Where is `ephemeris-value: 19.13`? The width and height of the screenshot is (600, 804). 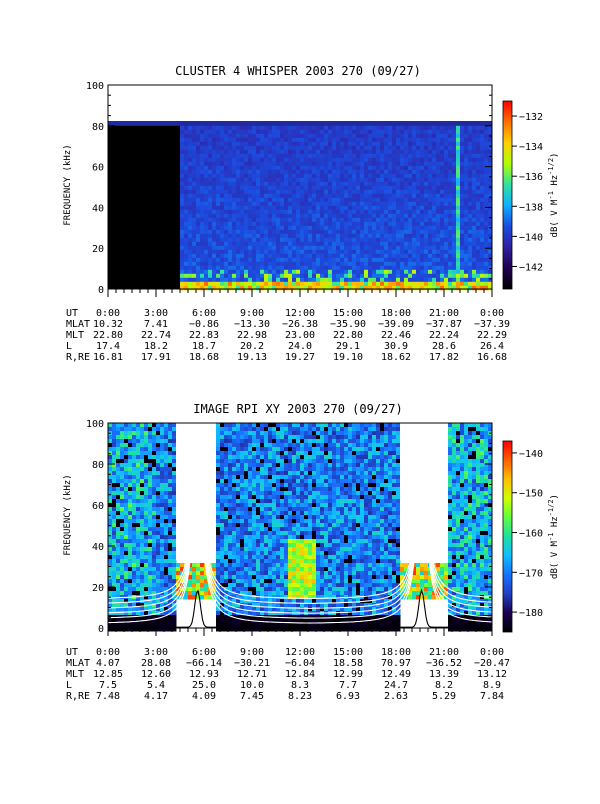
ephemeris-value: 19.13 is located at coordinates (252, 357).